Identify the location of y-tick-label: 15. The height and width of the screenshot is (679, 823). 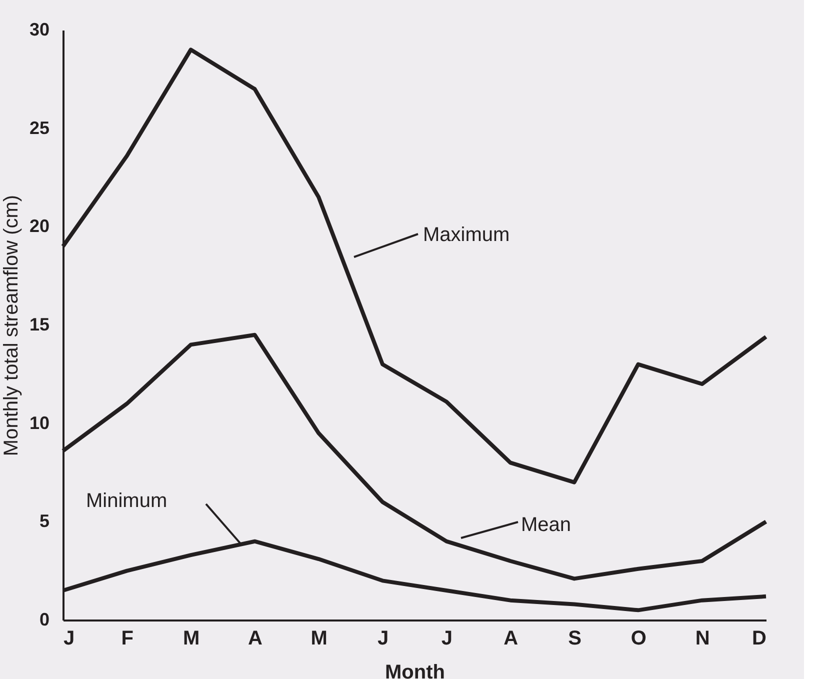
(39, 324).